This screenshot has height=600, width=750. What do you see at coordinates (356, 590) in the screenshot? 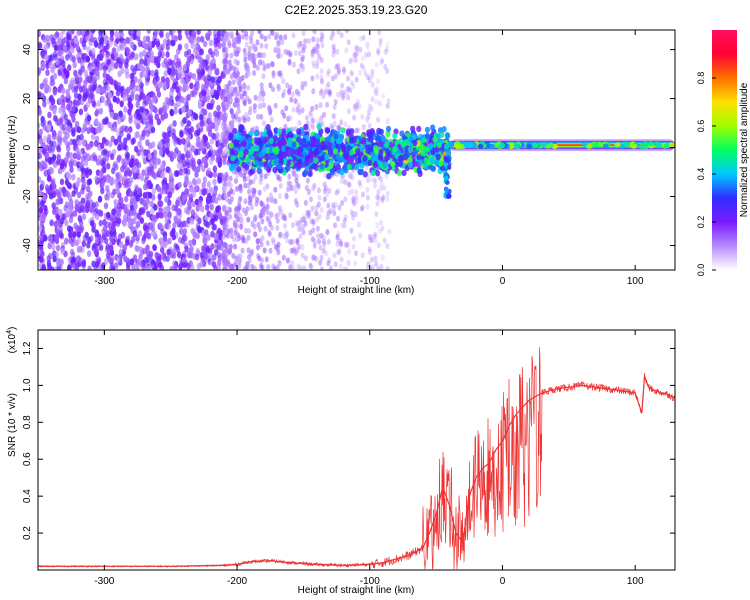
I see `snr-x-label: Height of straight line (km)` at bounding box center [356, 590].